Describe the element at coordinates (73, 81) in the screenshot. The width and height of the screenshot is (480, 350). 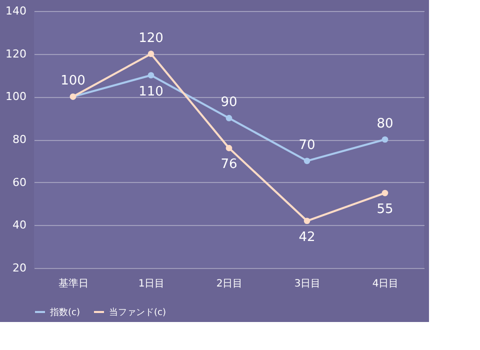
I see `data-label: 100` at that location.